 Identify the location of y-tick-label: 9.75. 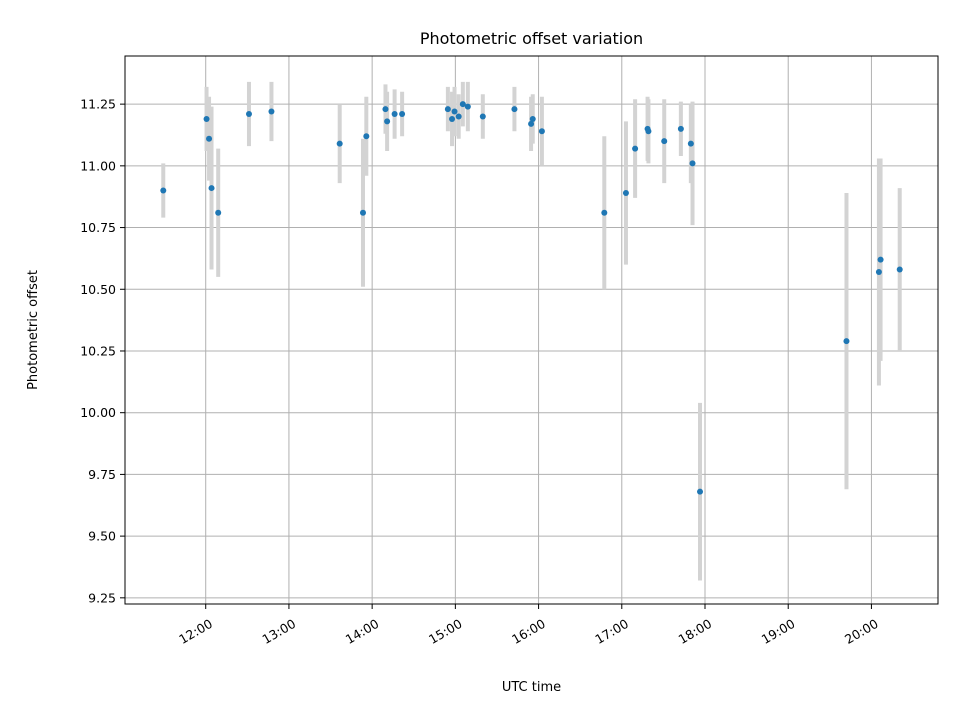
(102, 474).